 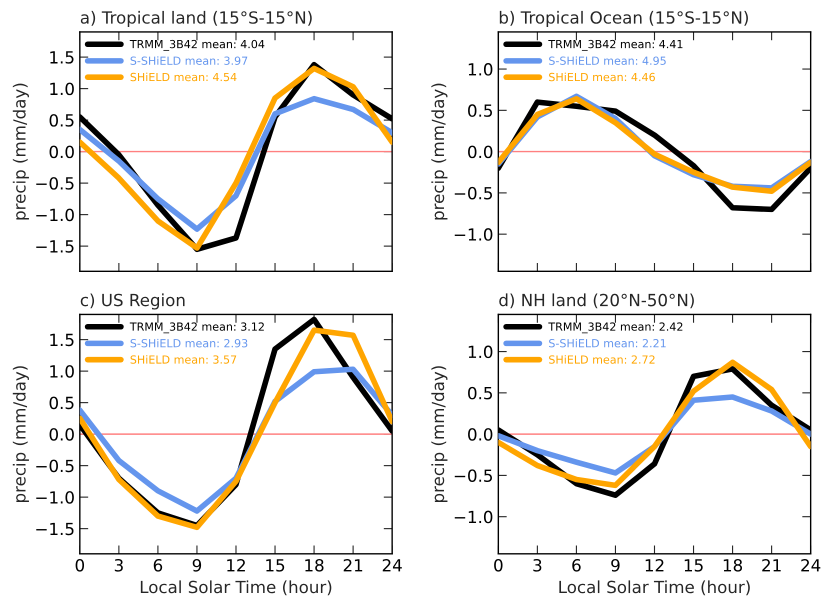 I want to click on legend-label: TRMM_3B42 mean: 3.12, so click(x=197, y=328).